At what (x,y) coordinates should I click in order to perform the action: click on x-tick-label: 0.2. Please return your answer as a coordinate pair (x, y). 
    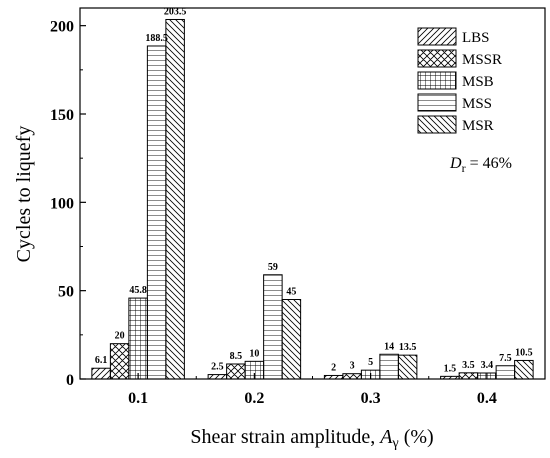
    Looking at the image, I should click on (254, 398).